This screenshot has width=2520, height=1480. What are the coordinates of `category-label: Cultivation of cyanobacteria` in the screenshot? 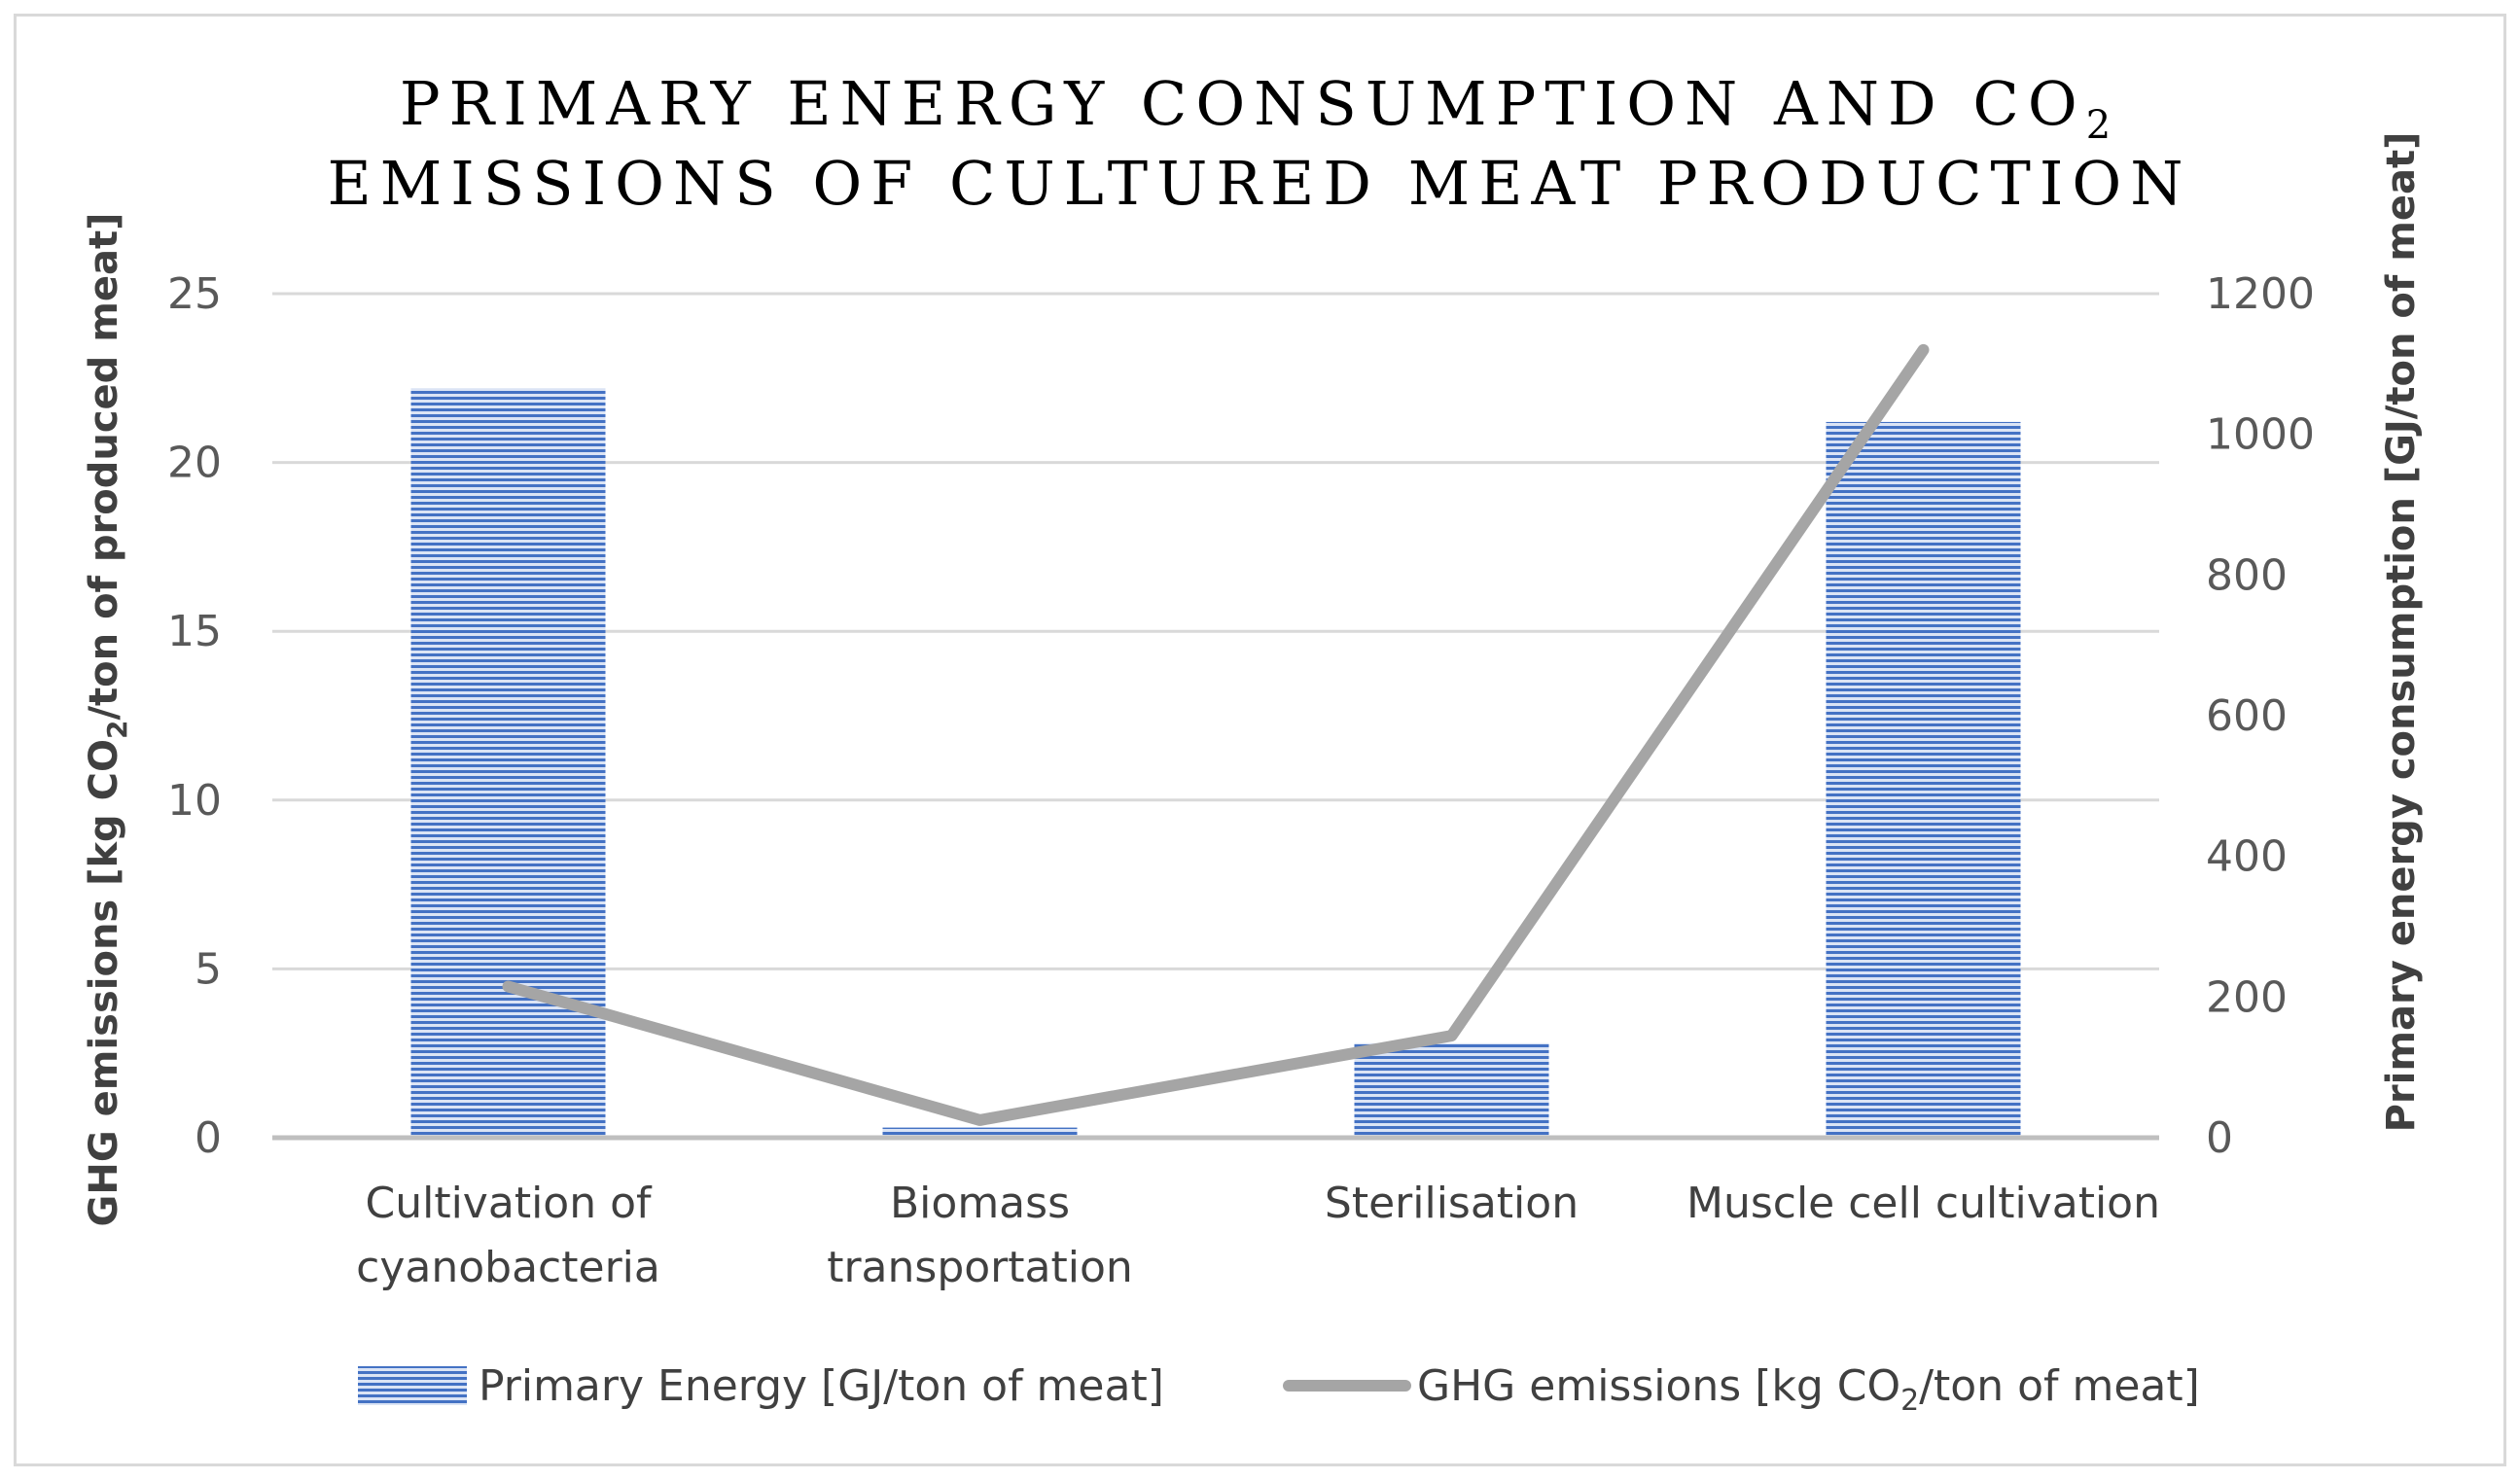 It's located at (508, 1235).